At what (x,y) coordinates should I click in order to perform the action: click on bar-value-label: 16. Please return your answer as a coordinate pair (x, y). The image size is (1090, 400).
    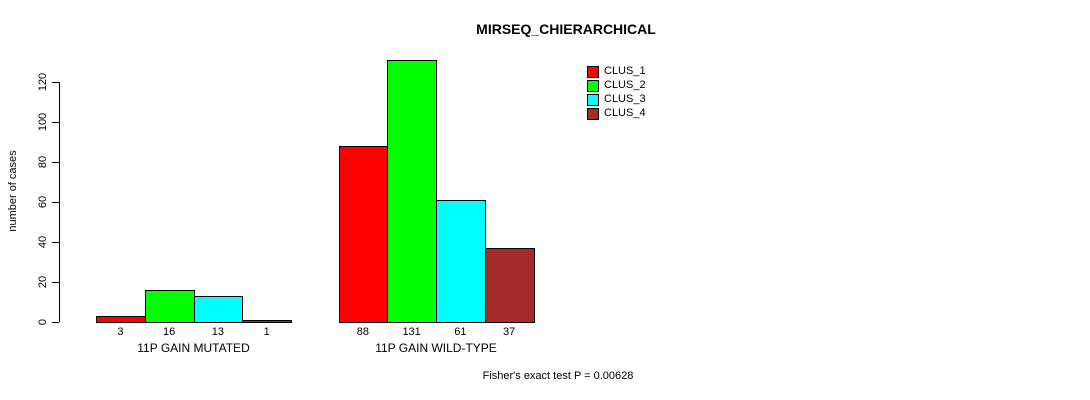
    Looking at the image, I should click on (169, 332).